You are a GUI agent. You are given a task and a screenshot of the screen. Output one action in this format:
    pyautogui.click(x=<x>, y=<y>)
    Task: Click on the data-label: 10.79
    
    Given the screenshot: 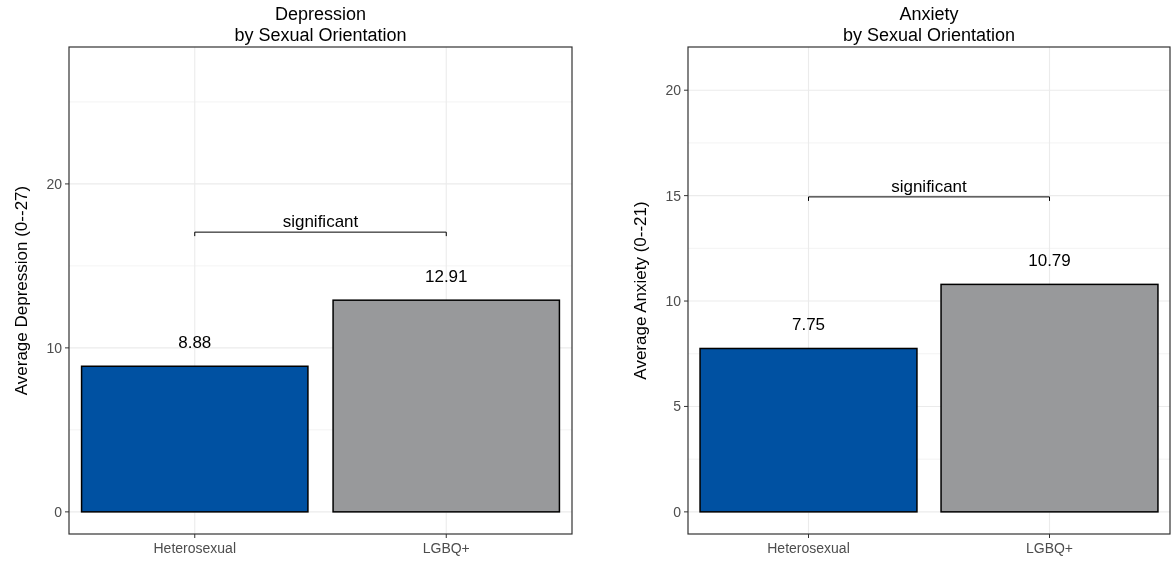 What is the action you would take?
    pyautogui.click(x=1049, y=261)
    